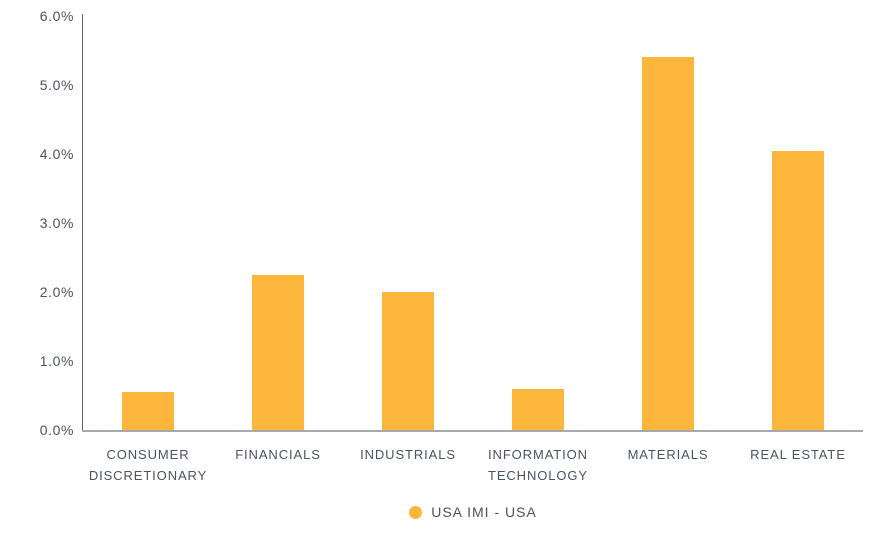 This screenshot has height=535, width=870. What do you see at coordinates (408, 361) in the screenshot?
I see `bar-industrials` at bounding box center [408, 361].